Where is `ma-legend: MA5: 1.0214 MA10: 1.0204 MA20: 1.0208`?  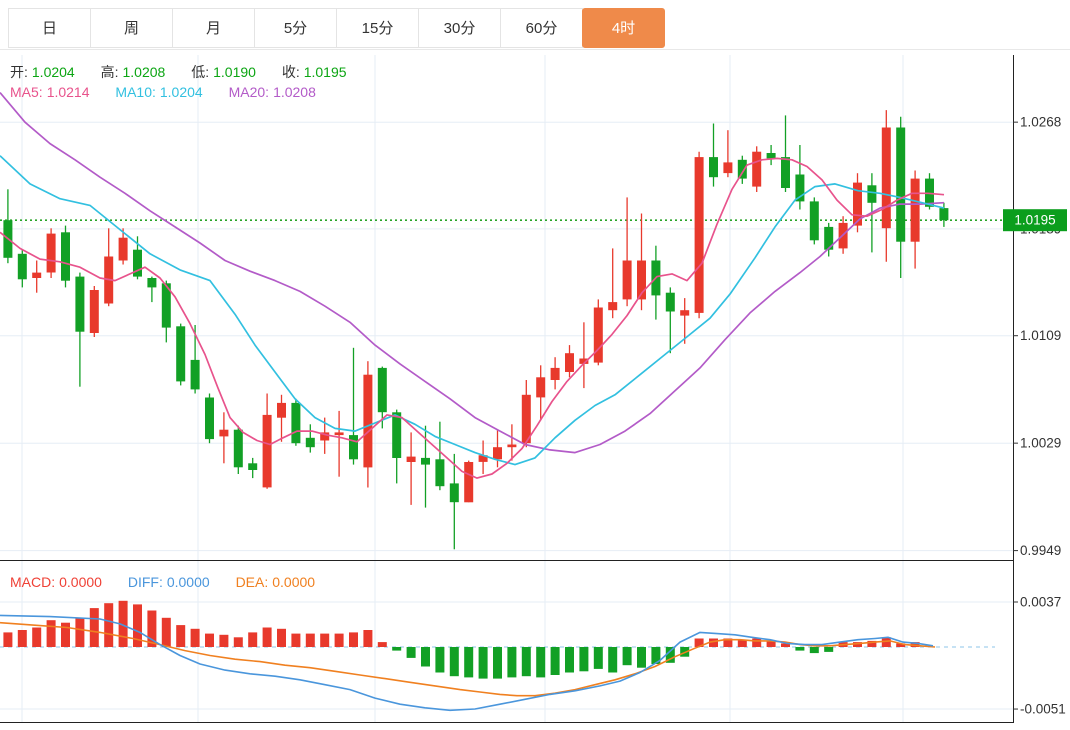
ma-legend: MA5: 1.0214 MA10: 1.0204 MA20: 1.0208 is located at coordinates (165, 92).